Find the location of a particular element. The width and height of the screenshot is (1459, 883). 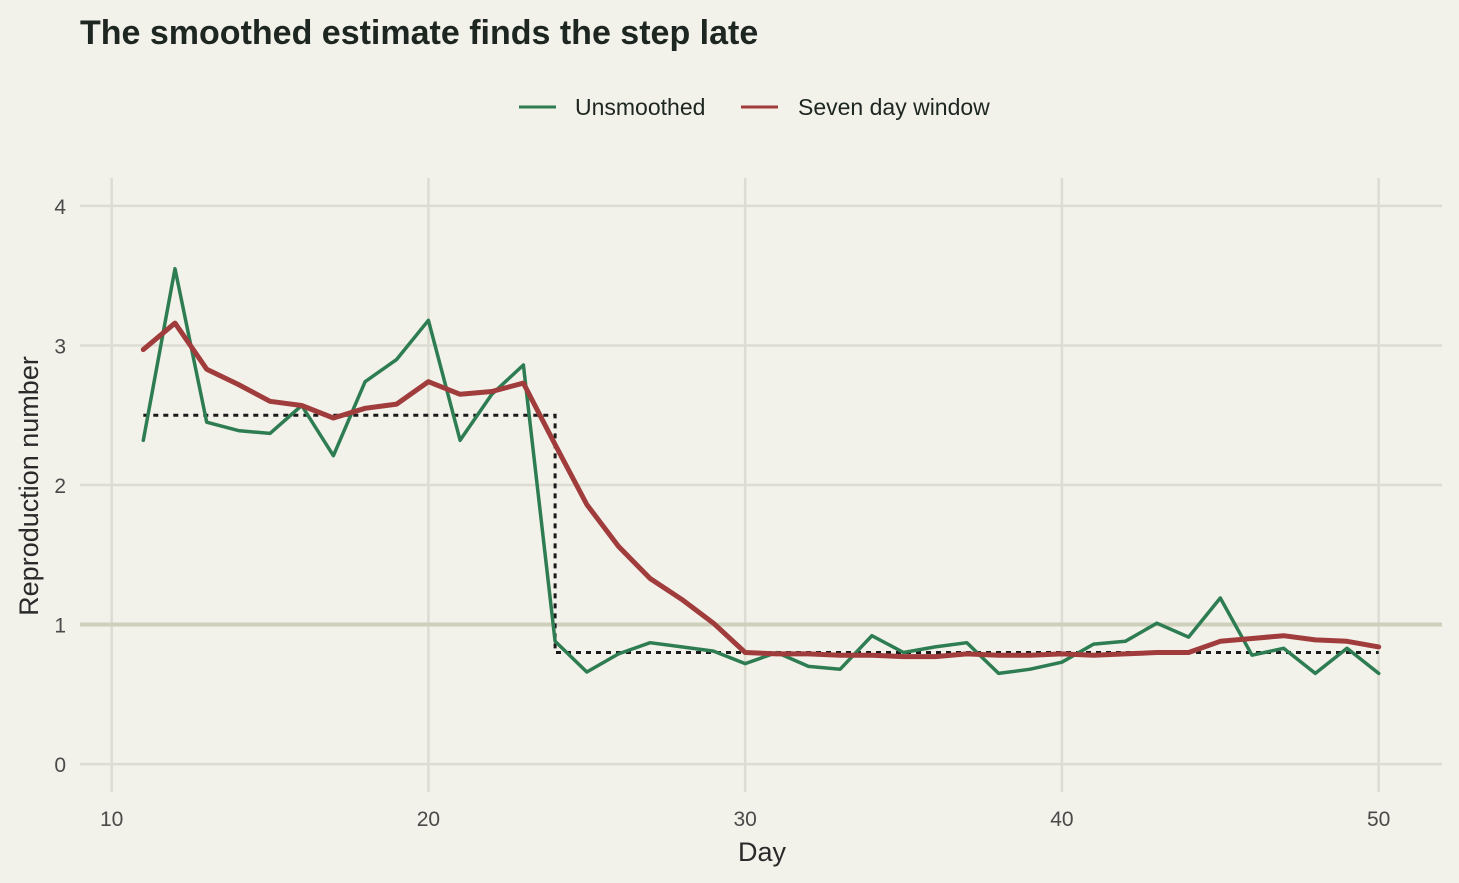

x-tick-label: 40 is located at coordinates (1061, 819).